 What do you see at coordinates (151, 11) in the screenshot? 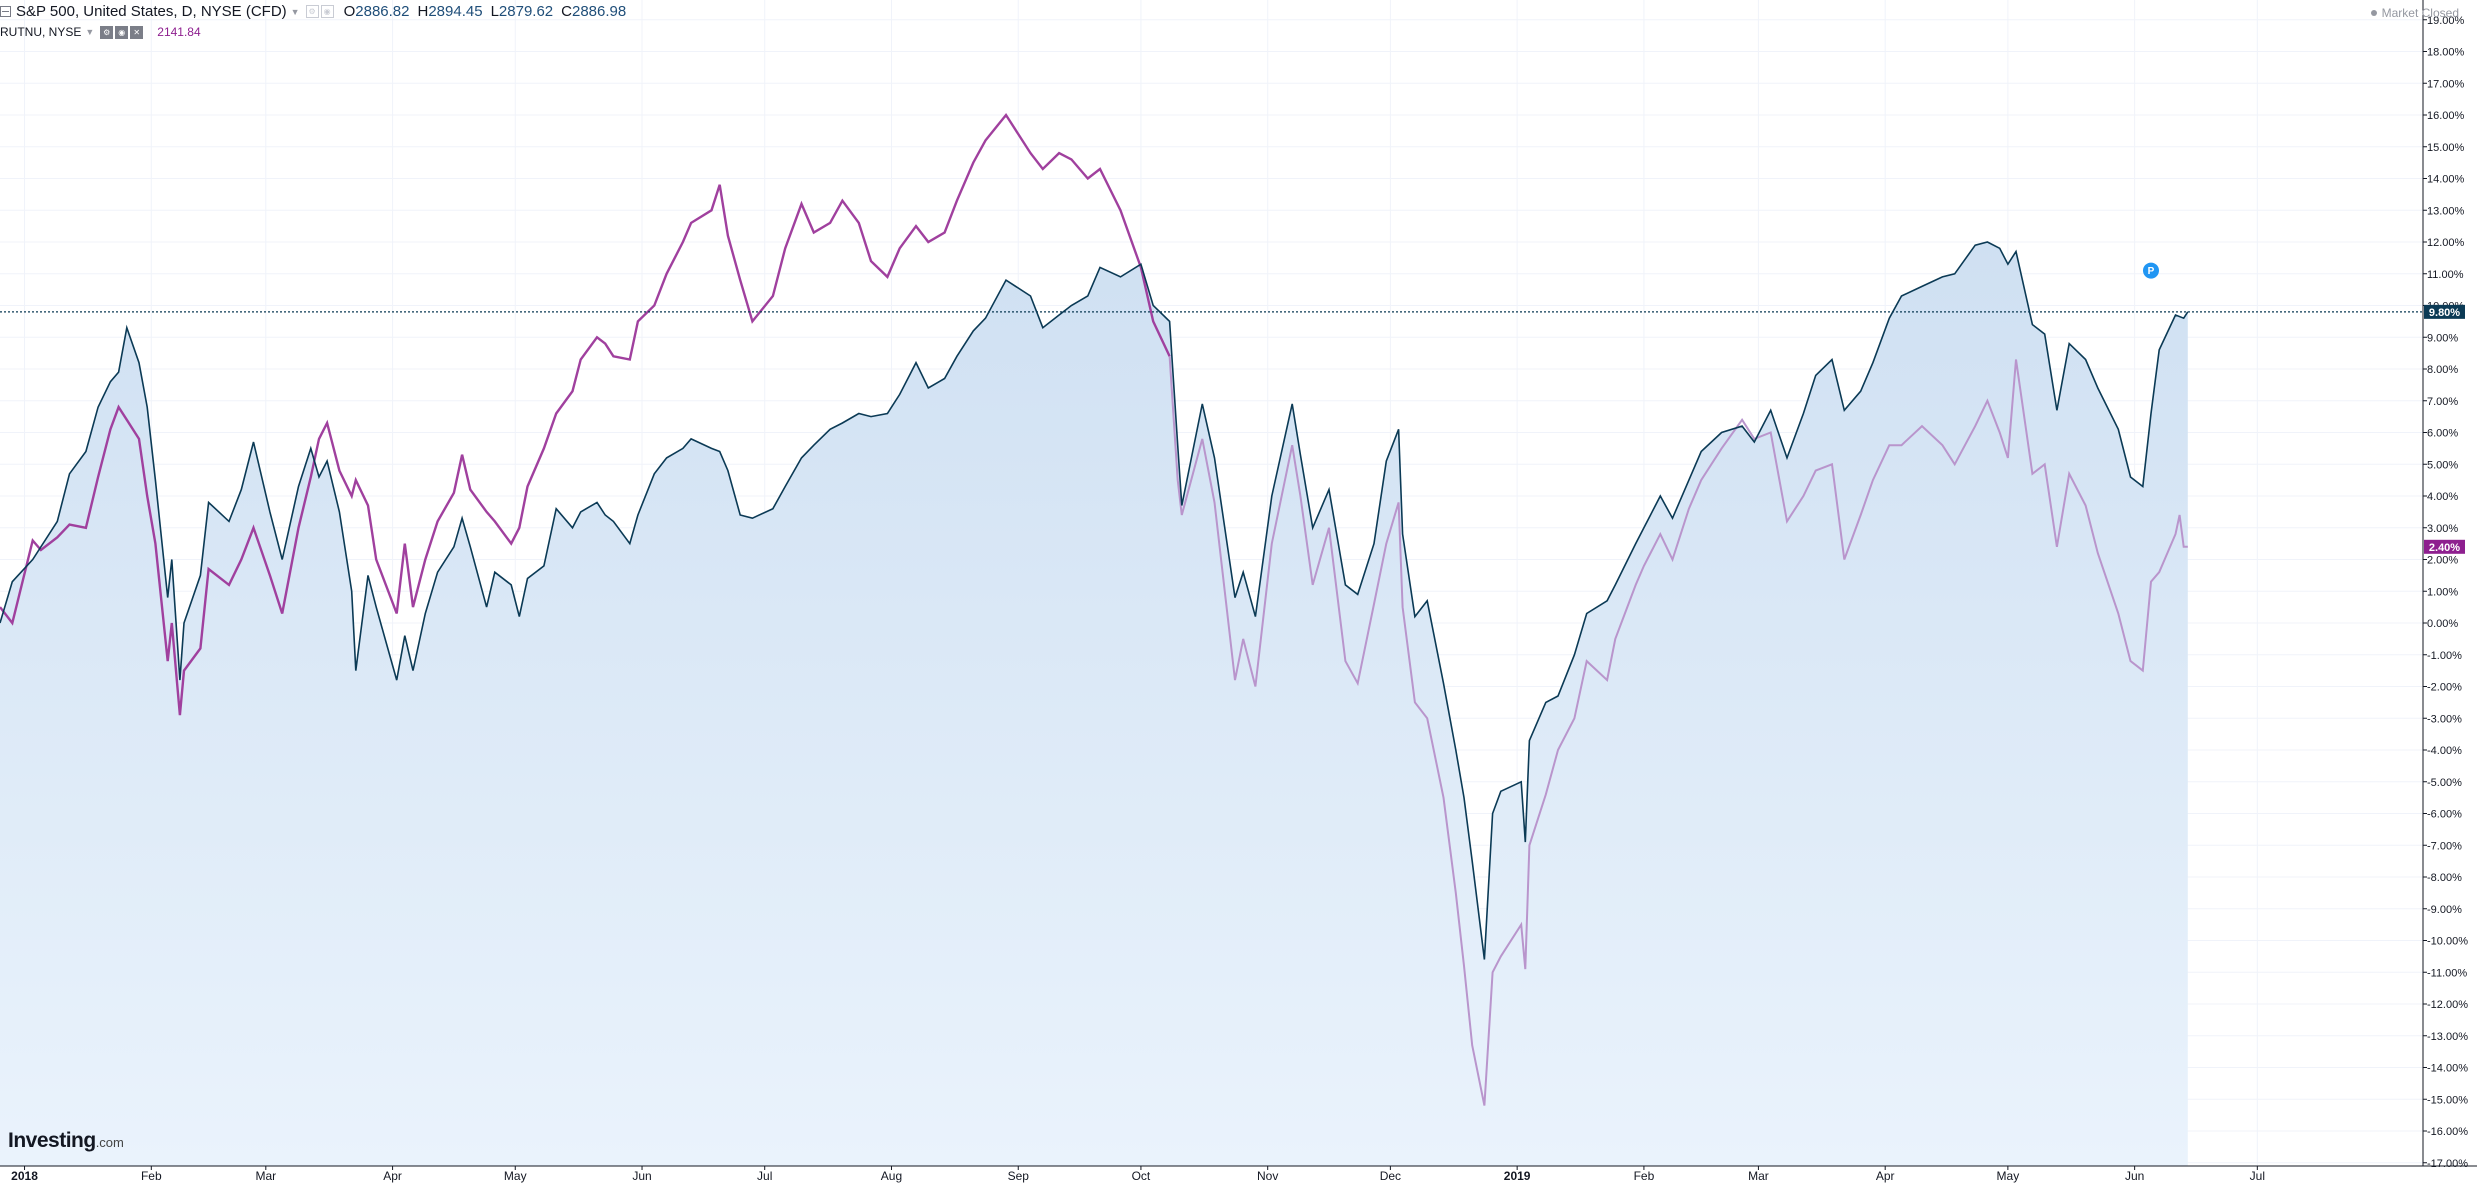
I see `main-symbol-label: S&P 500, United States, D, NYSE (CFD)` at bounding box center [151, 11].